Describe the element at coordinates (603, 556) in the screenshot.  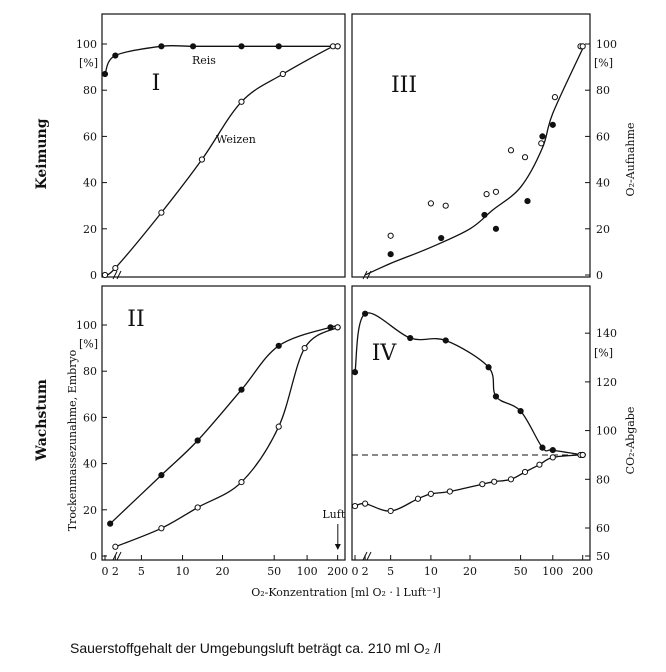
I see `y-tick-label: 50` at that location.